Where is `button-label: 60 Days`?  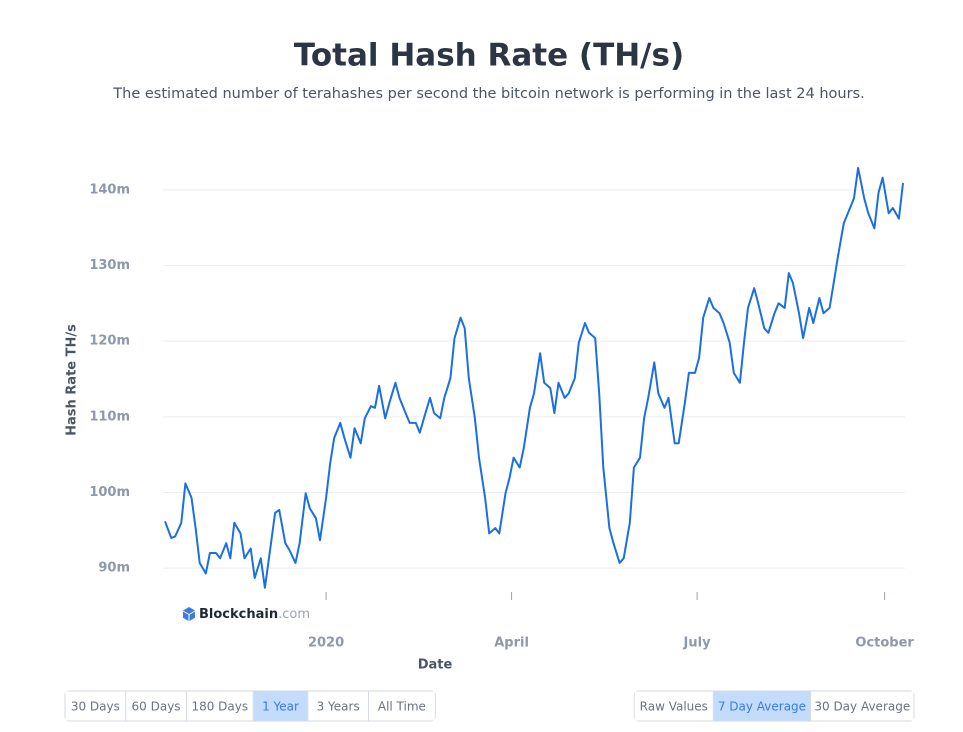 button-label: 60 Days is located at coordinates (156, 707).